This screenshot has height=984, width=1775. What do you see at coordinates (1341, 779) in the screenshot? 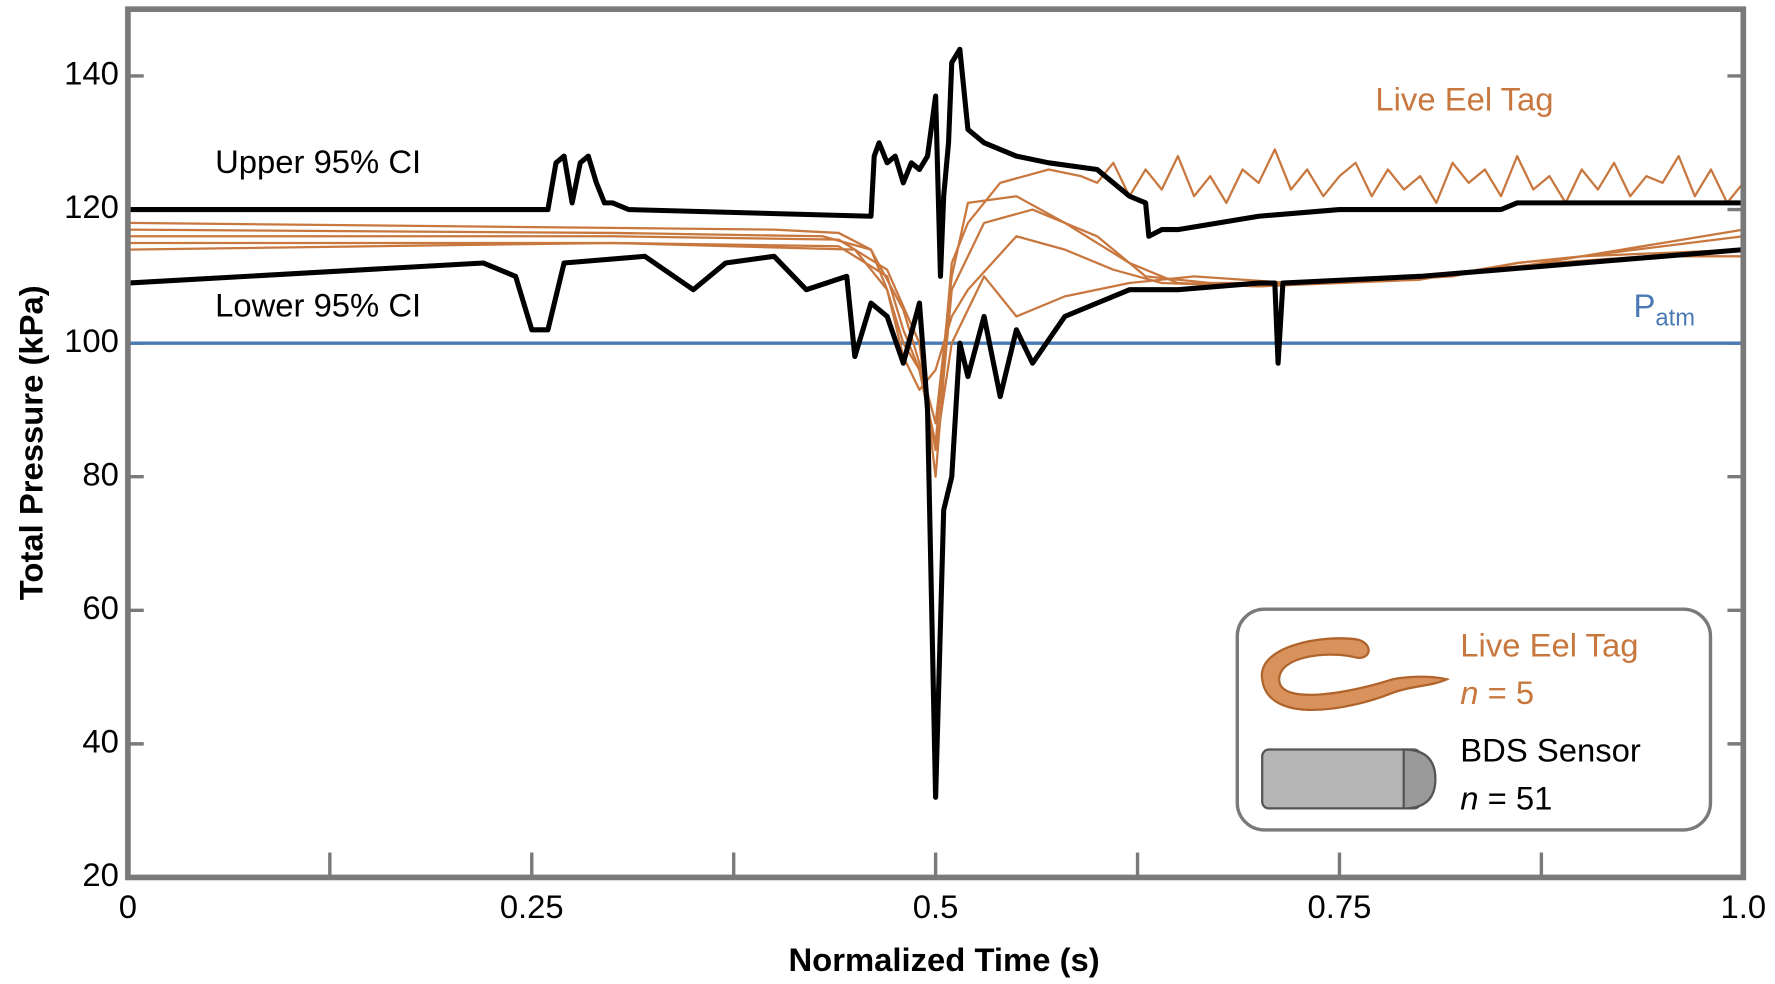
I see `legend-sensor-icon` at bounding box center [1341, 779].